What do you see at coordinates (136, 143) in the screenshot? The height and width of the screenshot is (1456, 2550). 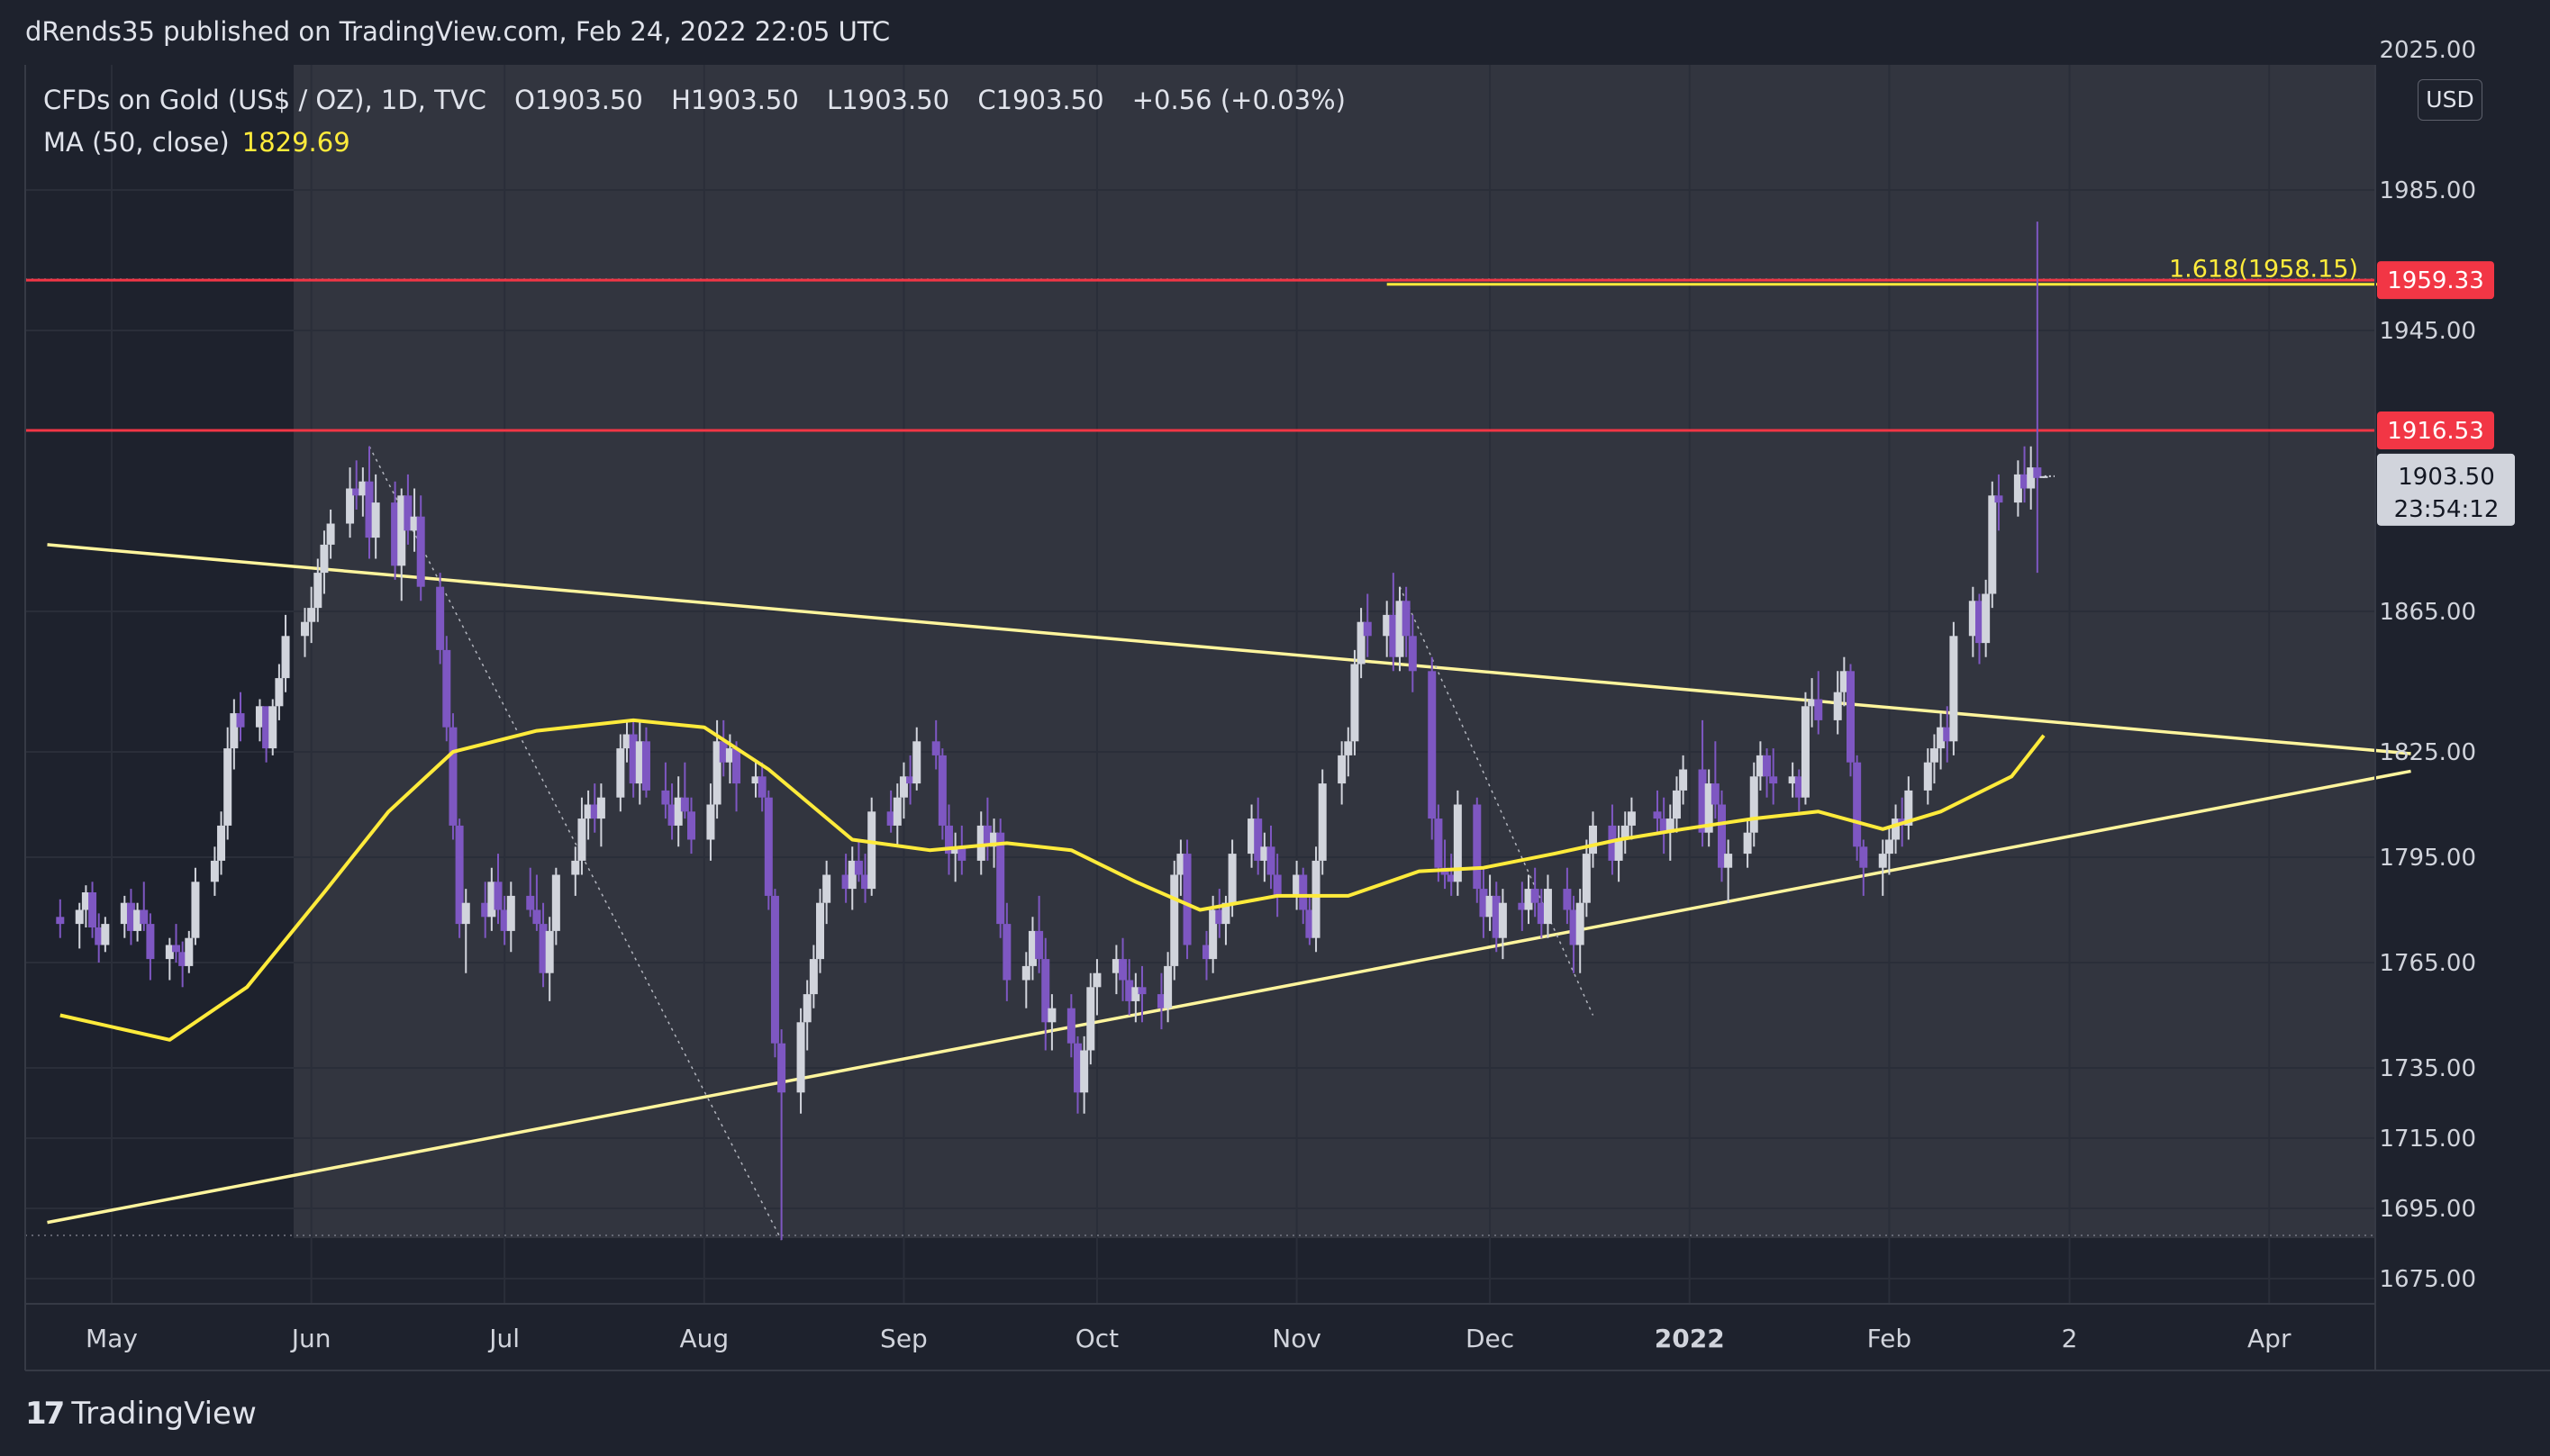 I see `ma-label: MA (50, close)` at bounding box center [136, 143].